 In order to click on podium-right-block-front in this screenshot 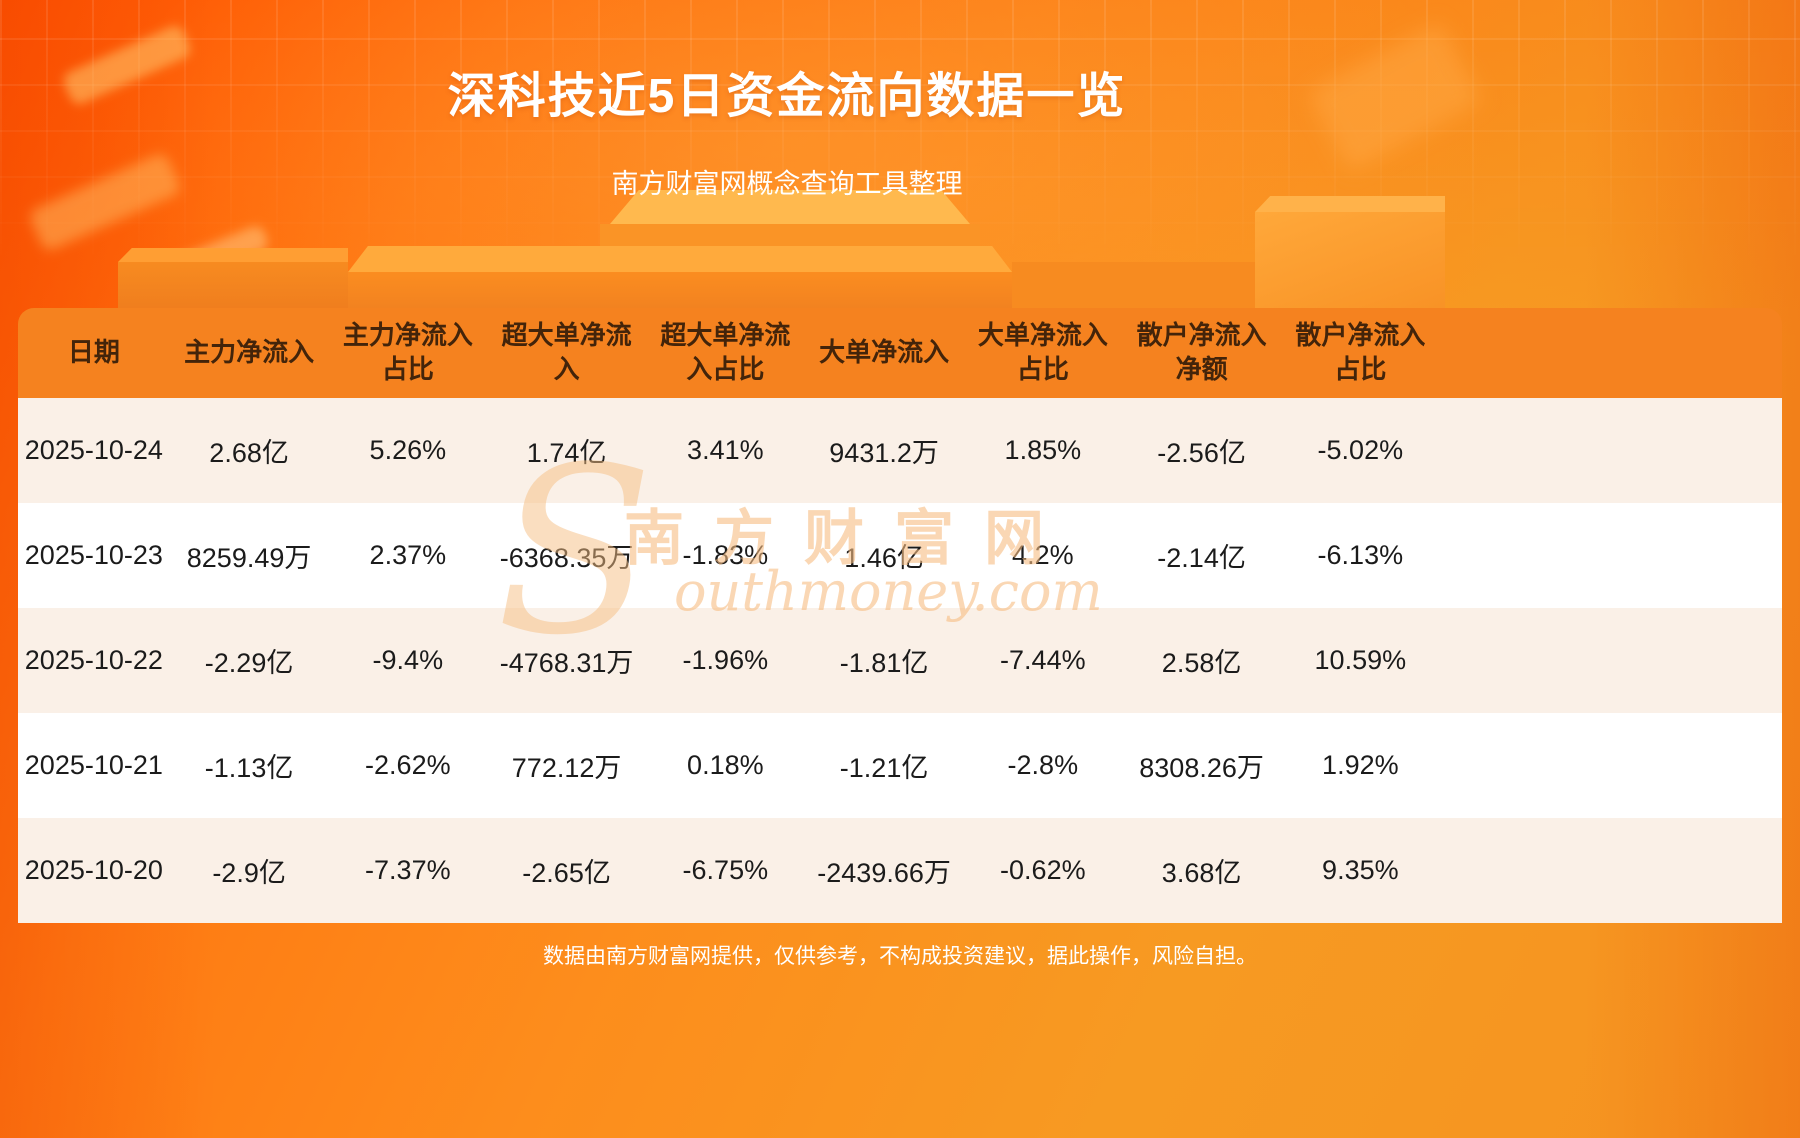, I will do `click(1137, 287)`.